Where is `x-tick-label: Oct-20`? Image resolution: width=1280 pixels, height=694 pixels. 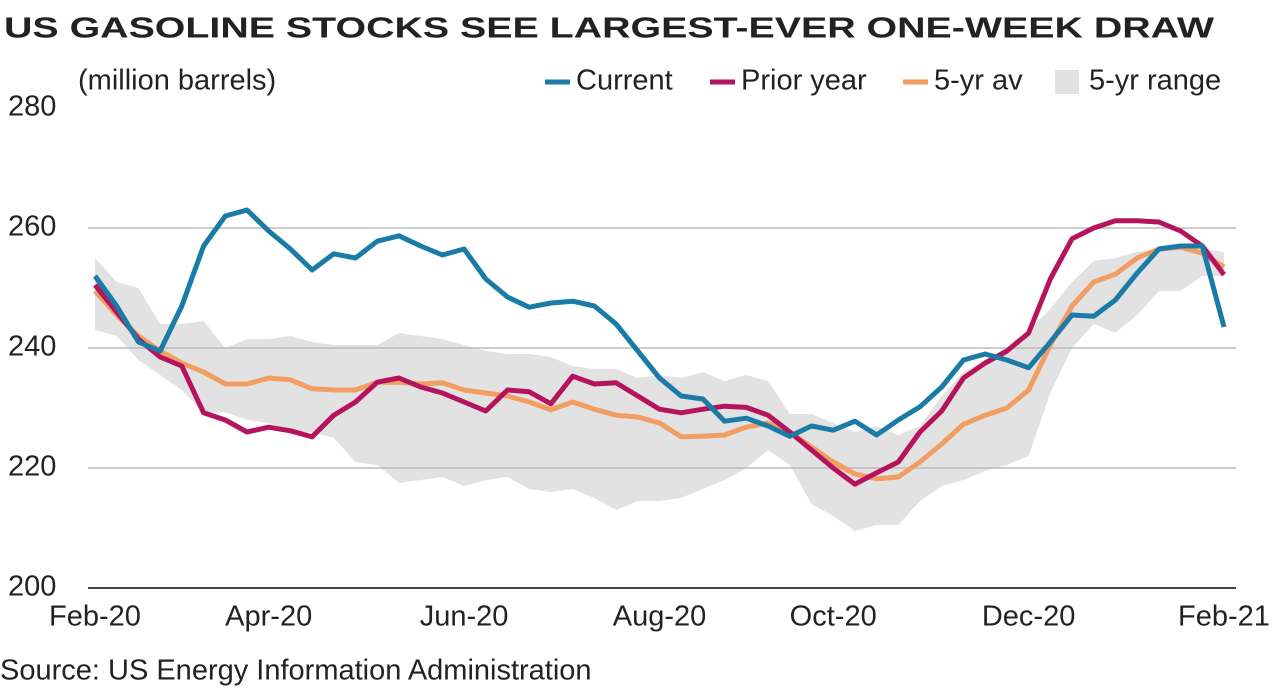
x-tick-label: Oct-20 is located at coordinates (833, 617).